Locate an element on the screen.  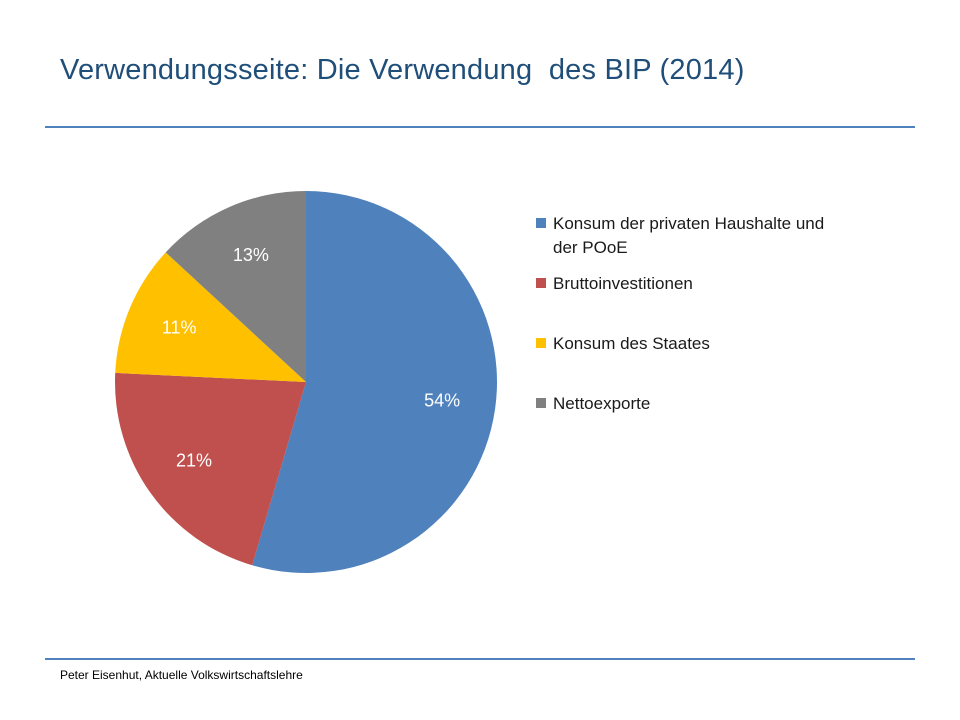
footer-divider is located at coordinates (480, 659).